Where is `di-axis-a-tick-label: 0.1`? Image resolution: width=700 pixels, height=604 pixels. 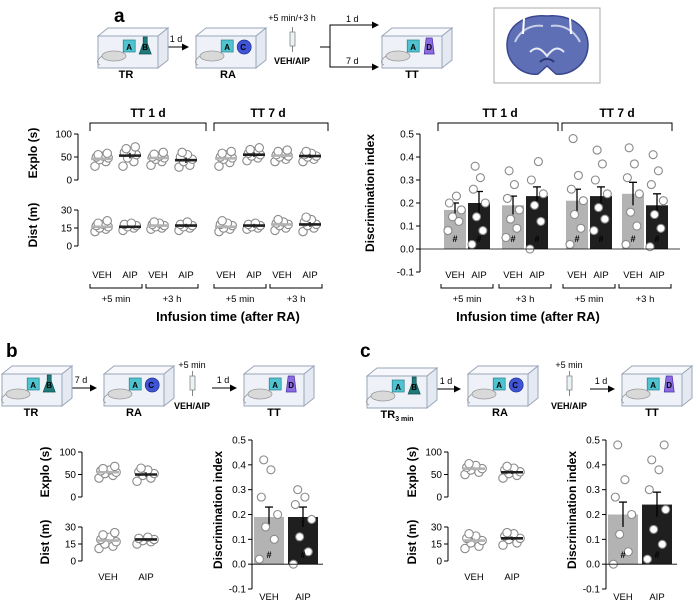 di-axis-a-tick-label: 0.1 is located at coordinates (407, 227).